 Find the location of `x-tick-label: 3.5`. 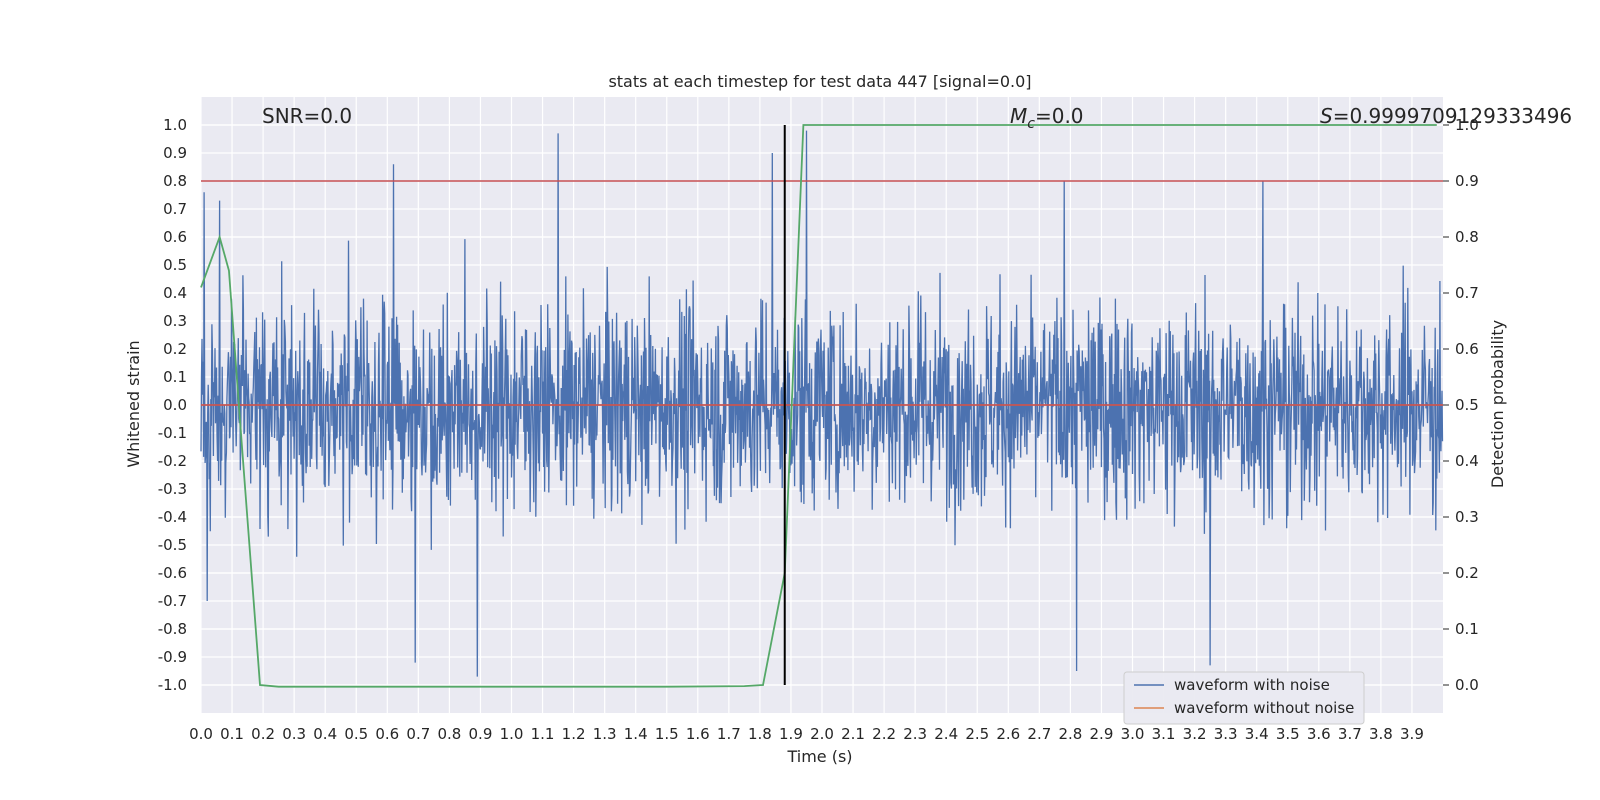

x-tick-label: 3.5 is located at coordinates (1288, 734).